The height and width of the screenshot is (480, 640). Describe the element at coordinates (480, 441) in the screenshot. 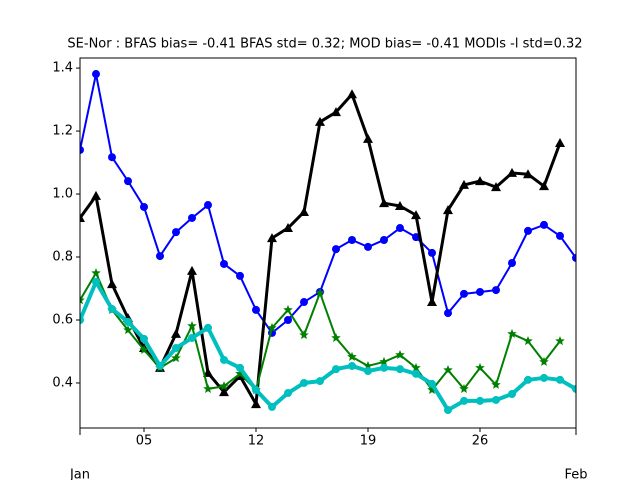

I see `x-tick-label: 26` at that location.